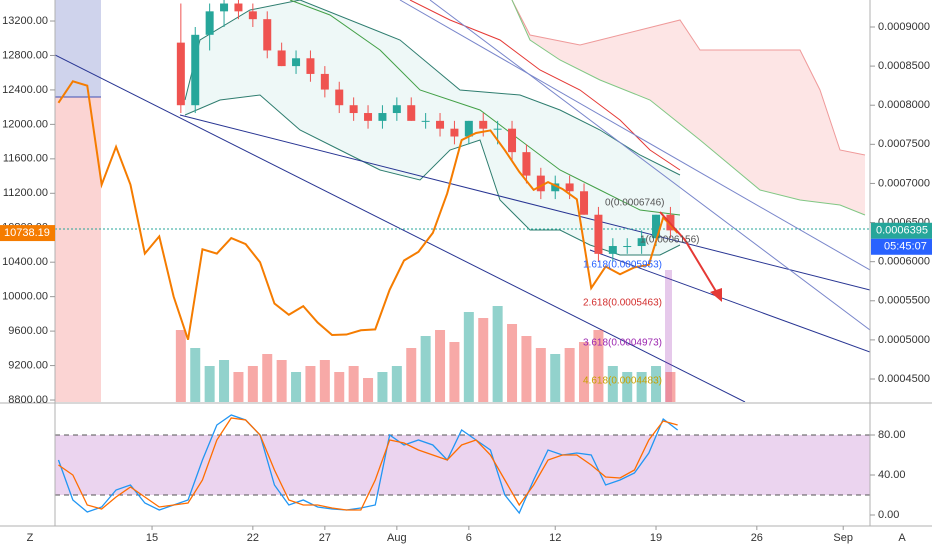 This screenshot has width=932, height=550. What do you see at coordinates (656, 538) in the screenshot?
I see `x-tick-label: 19` at bounding box center [656, 538].